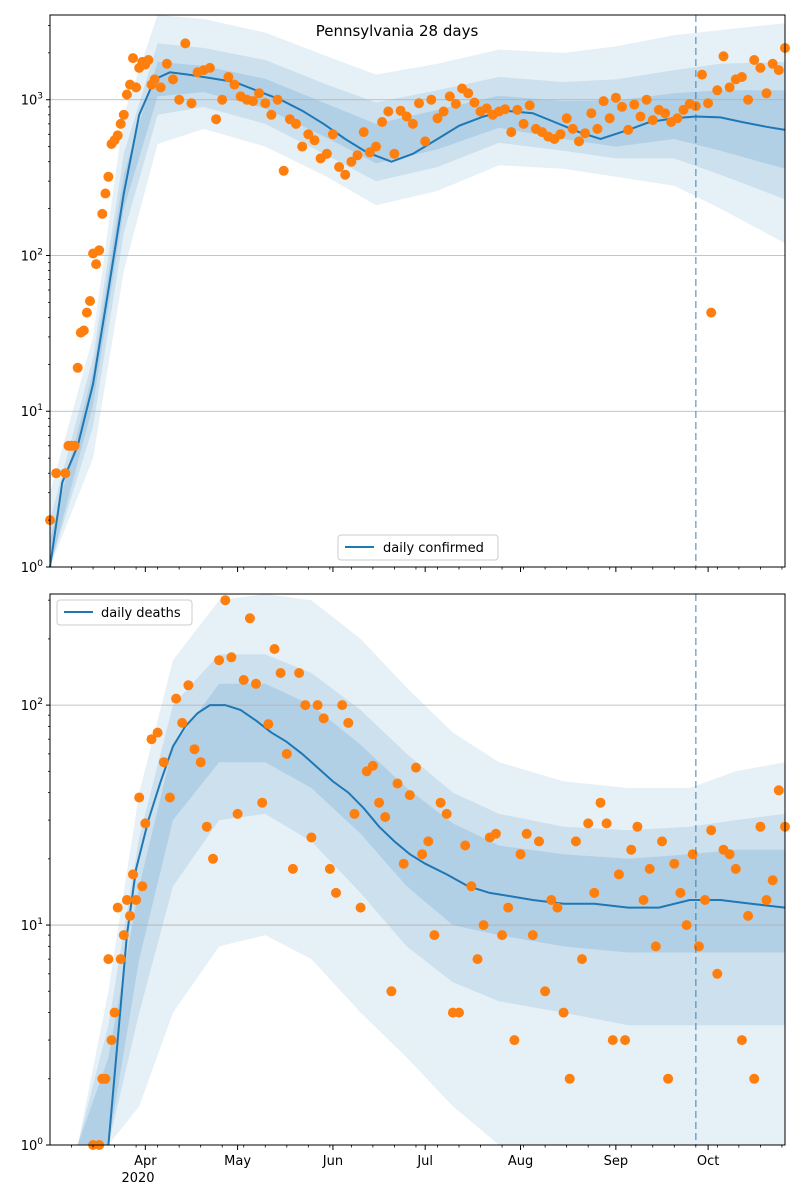 This screenshot has height=1200, width=800. Describe the element at coordinates (40, 408) in the screenshot. I see `top-ytick-exponent: 1` at that location.